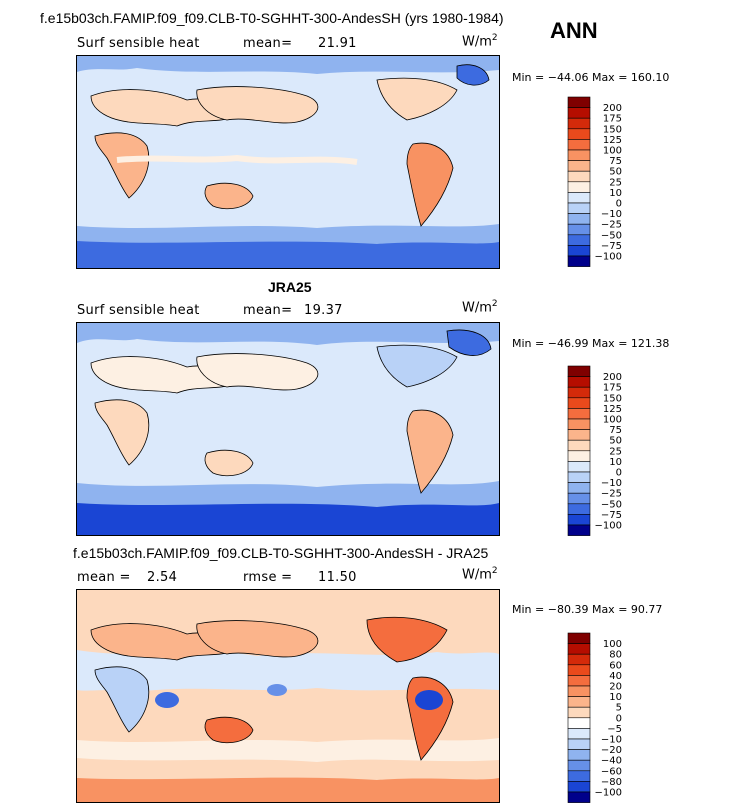 The height and width of the screenshot is (807, 733). What do you see at coordinates (268, 43) in the screenshot?
I see `panel1-mean-label: mean=` at bounding box center [268, 43].